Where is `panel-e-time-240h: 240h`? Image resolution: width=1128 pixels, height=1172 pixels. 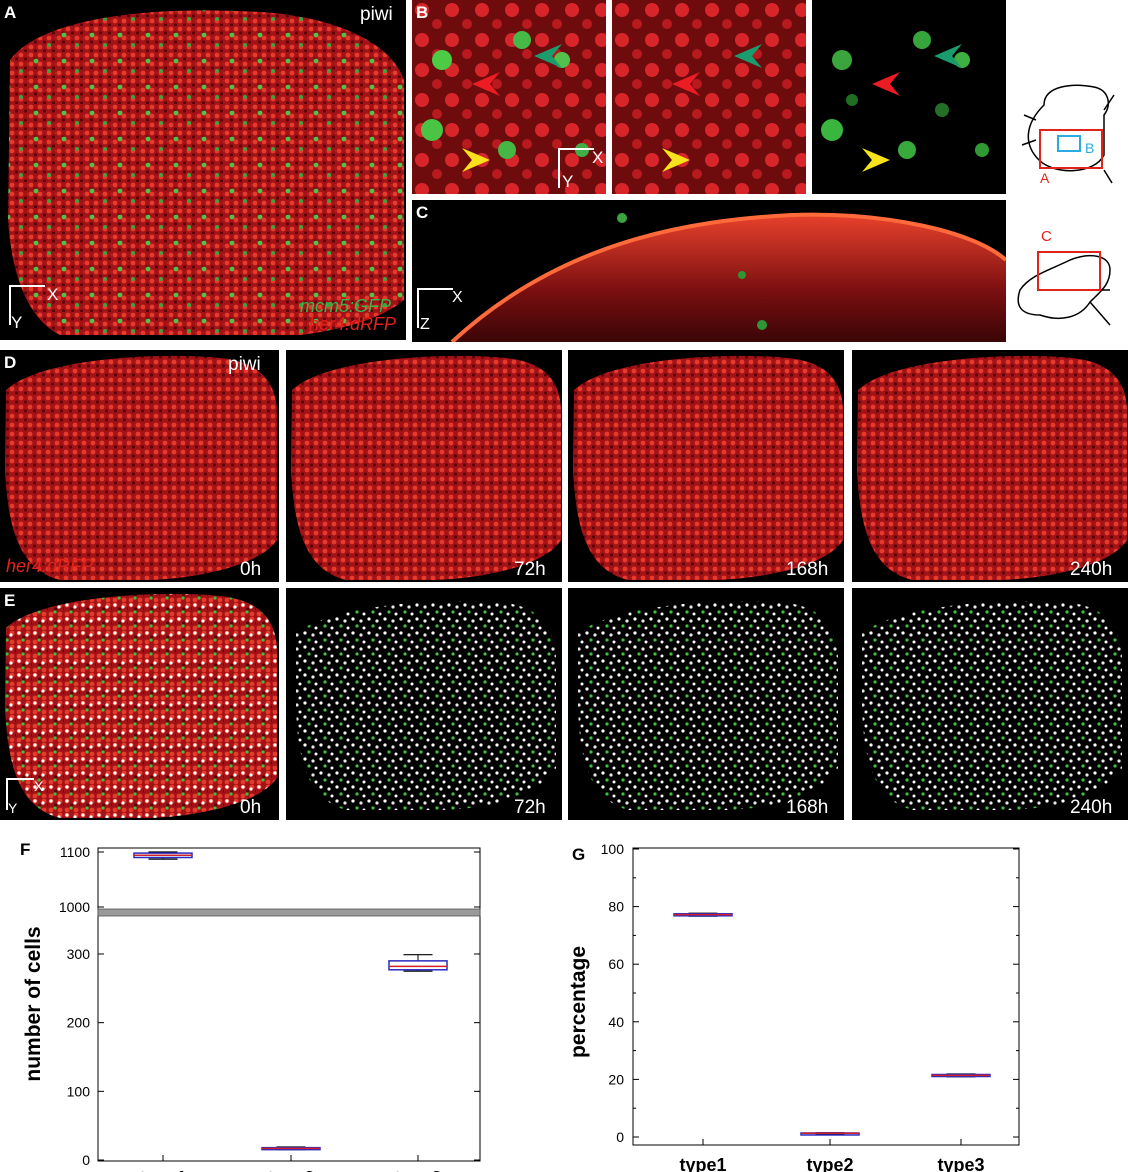
panel-e-time-240h: 240h is located at coordinates (1091, 807).